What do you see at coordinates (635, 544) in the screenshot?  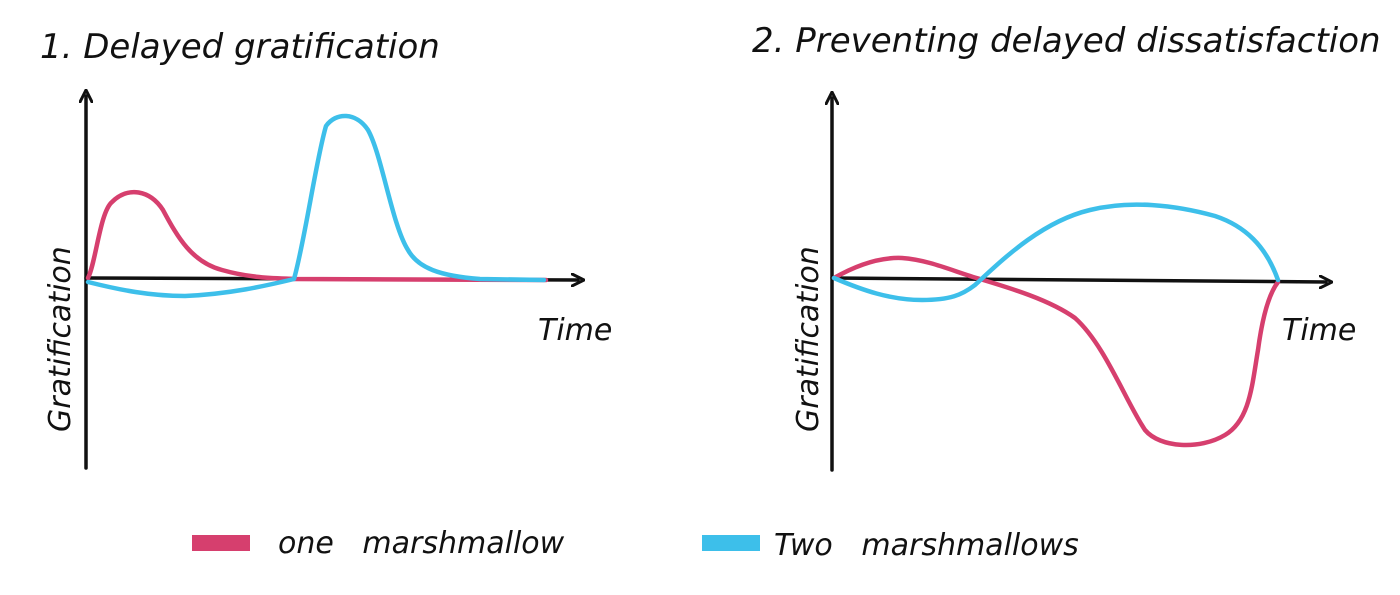 I see `legend: one marshmallow Two marshmallows` at bounding box center [635, 544].